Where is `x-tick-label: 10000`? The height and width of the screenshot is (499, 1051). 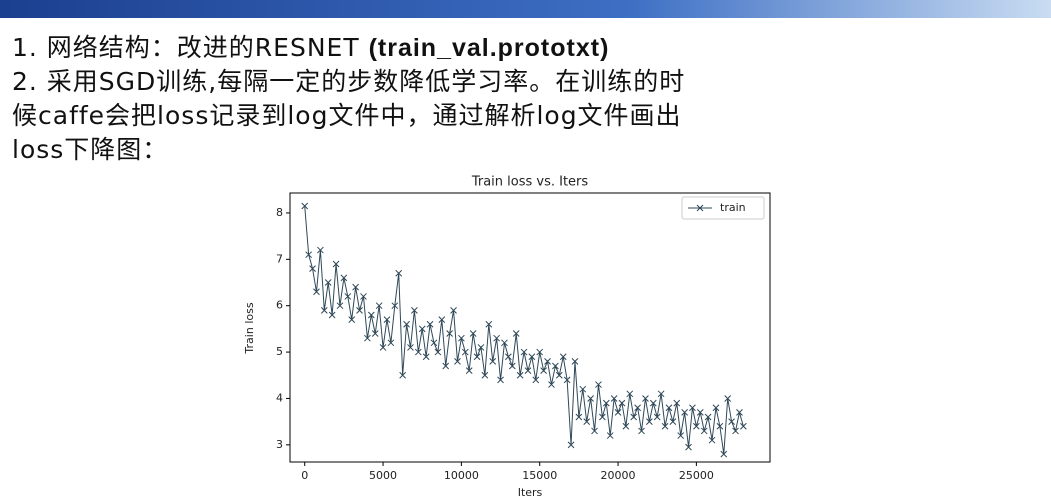 x-tick-label: 10000 is located at coordinates (461, 475).